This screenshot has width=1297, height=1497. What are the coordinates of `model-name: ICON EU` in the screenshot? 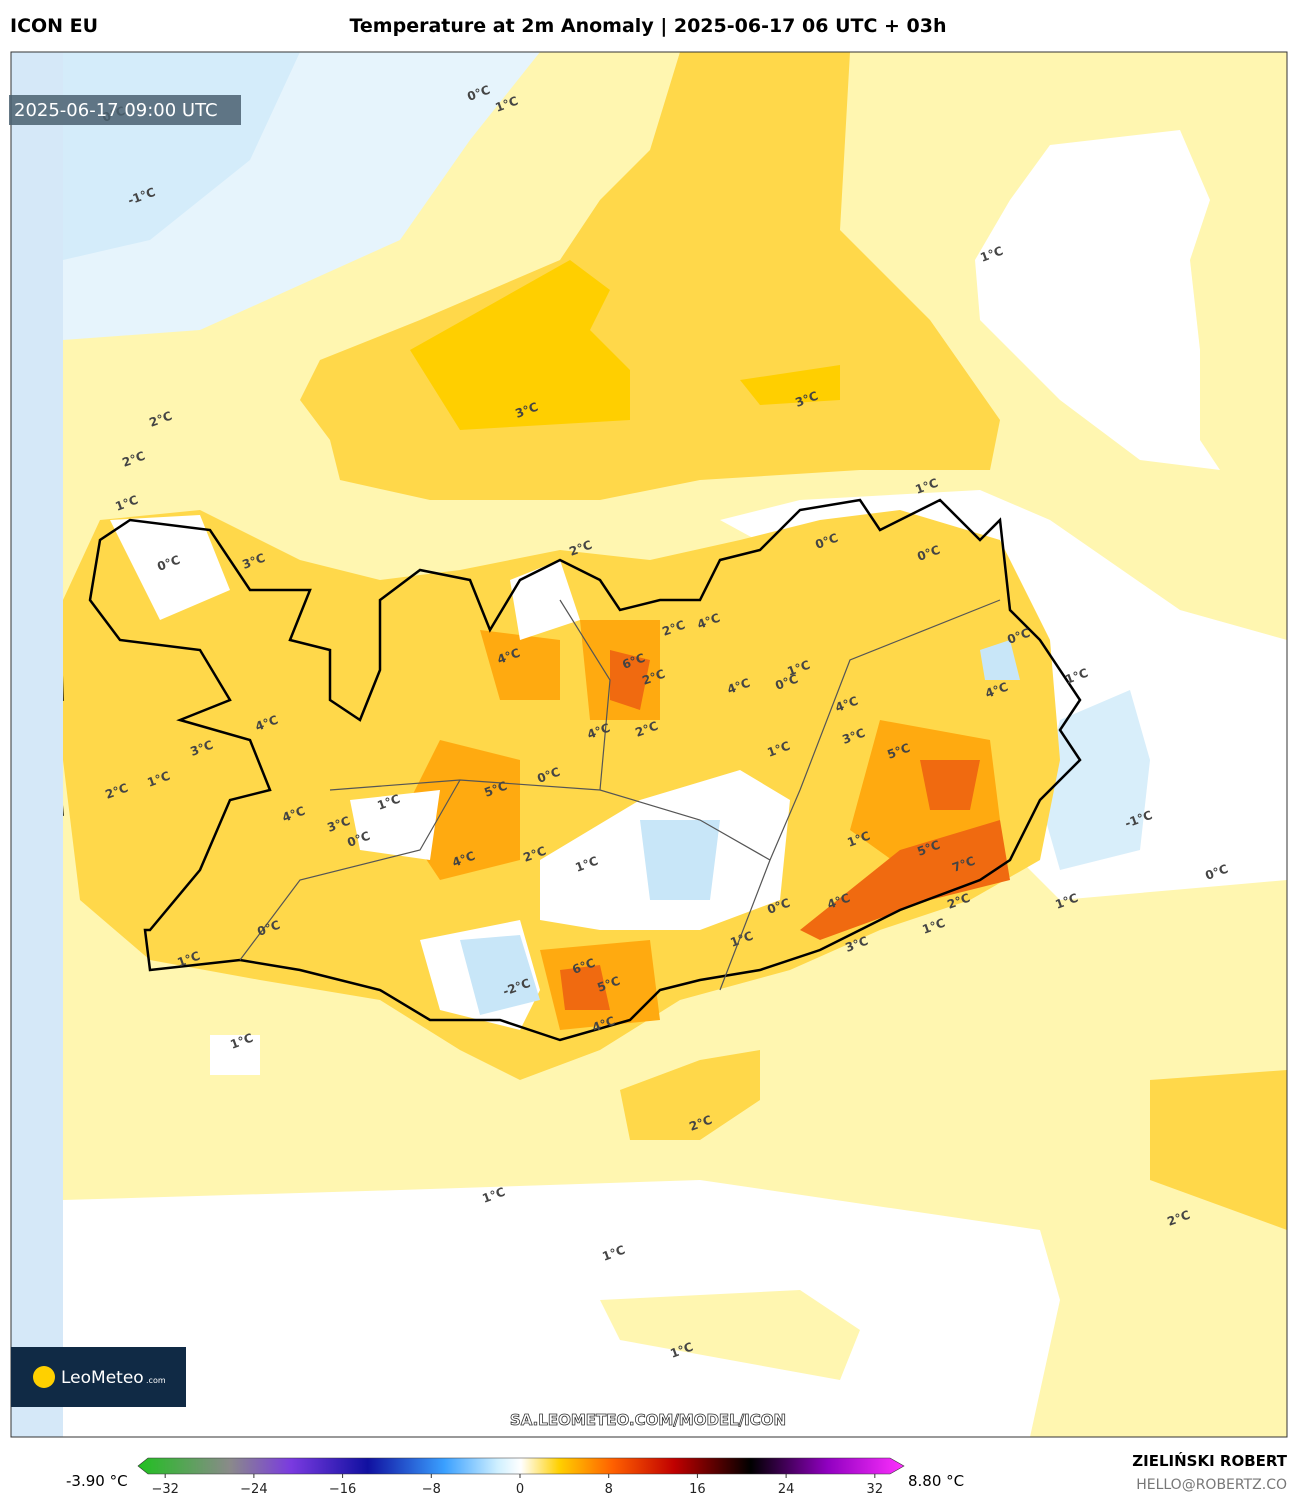 It's located at (54, 26).